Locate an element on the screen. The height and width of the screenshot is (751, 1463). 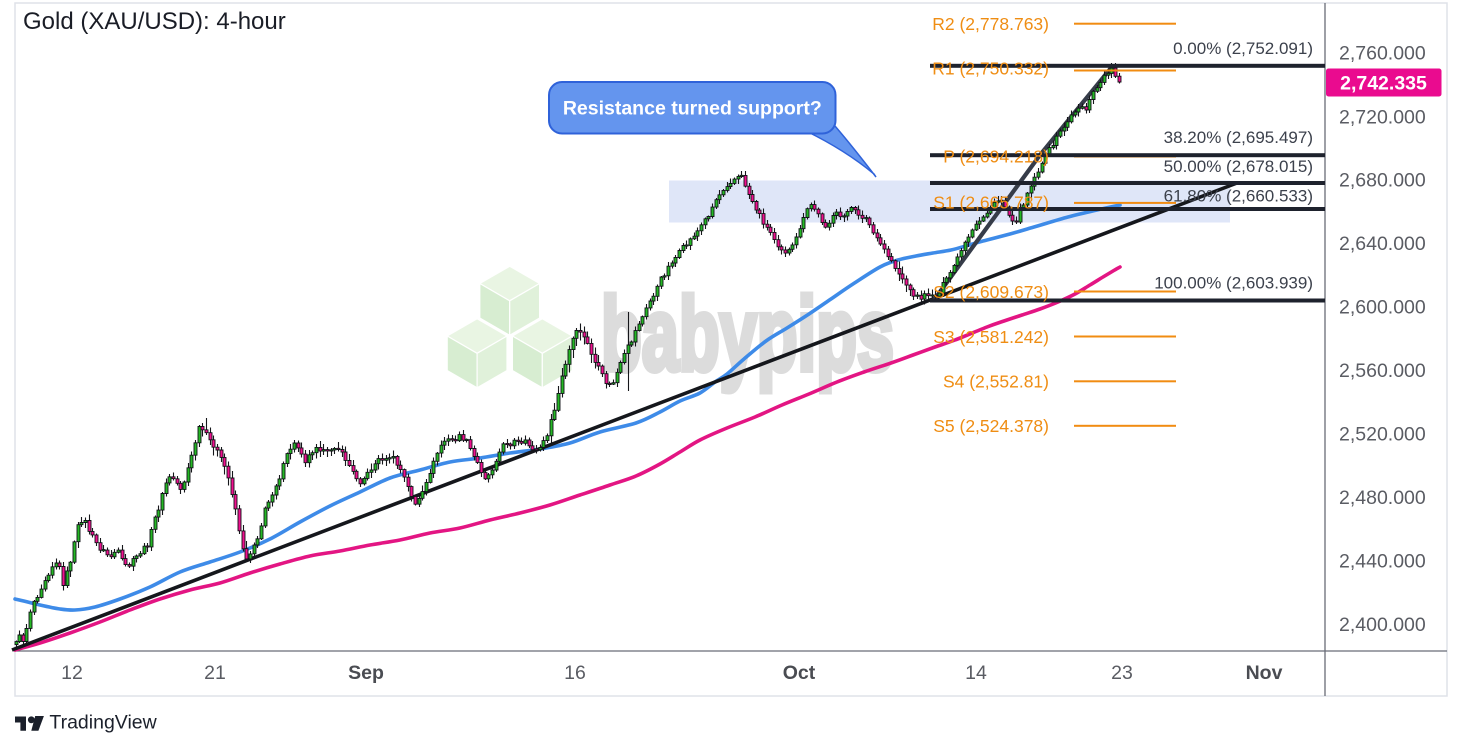
svg-text: S1 (2,665.787) is located at coordinates (991, 203).